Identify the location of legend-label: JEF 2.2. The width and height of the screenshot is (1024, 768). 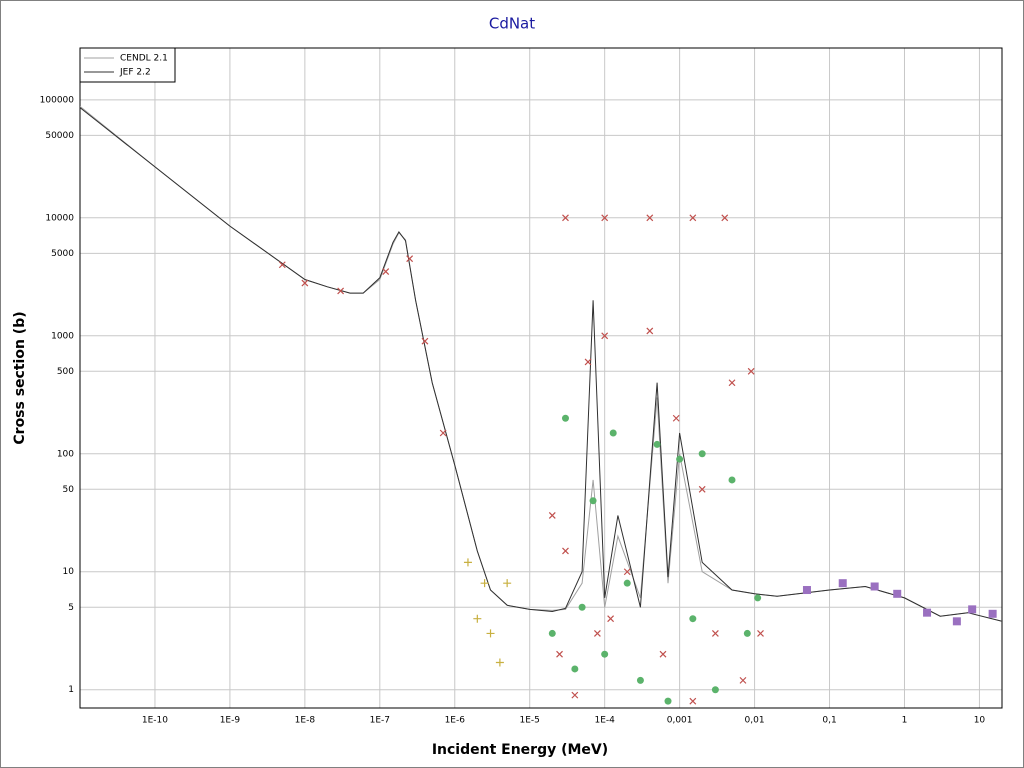
(135, 73).